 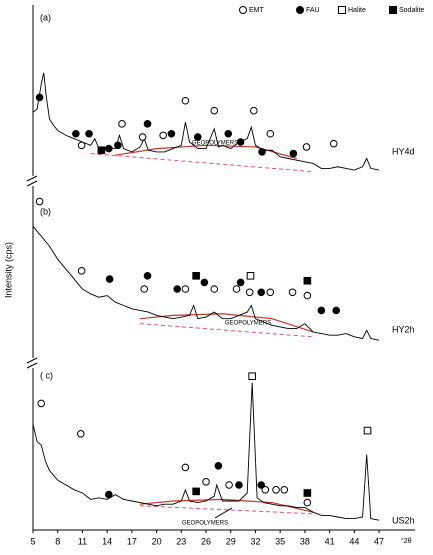 What do you see at coordinates (206, 121) in the screenshot?
I see `xrd-trace` at bounding box center [206, 121].